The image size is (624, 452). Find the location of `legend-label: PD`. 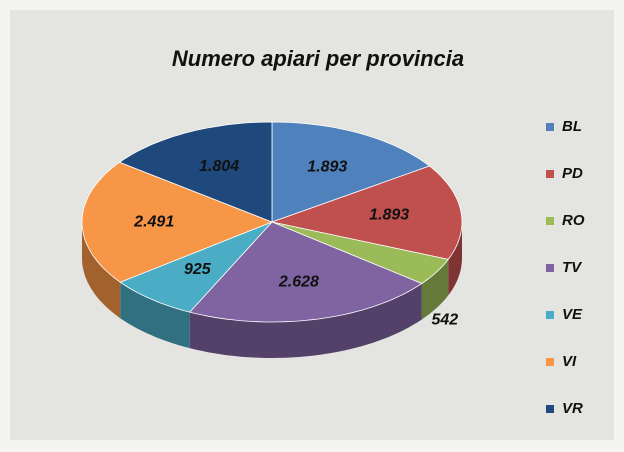

legend-label: PD is located at coordinates (572, 173).